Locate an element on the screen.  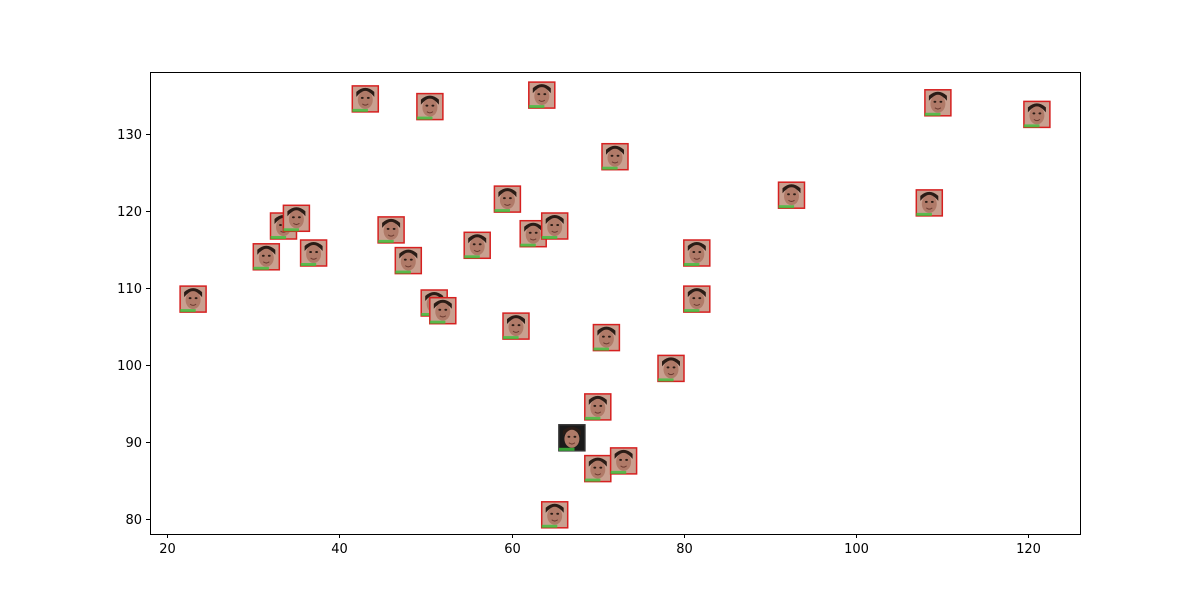
y-tick-label: 100 is located at coordinates (129, 366).